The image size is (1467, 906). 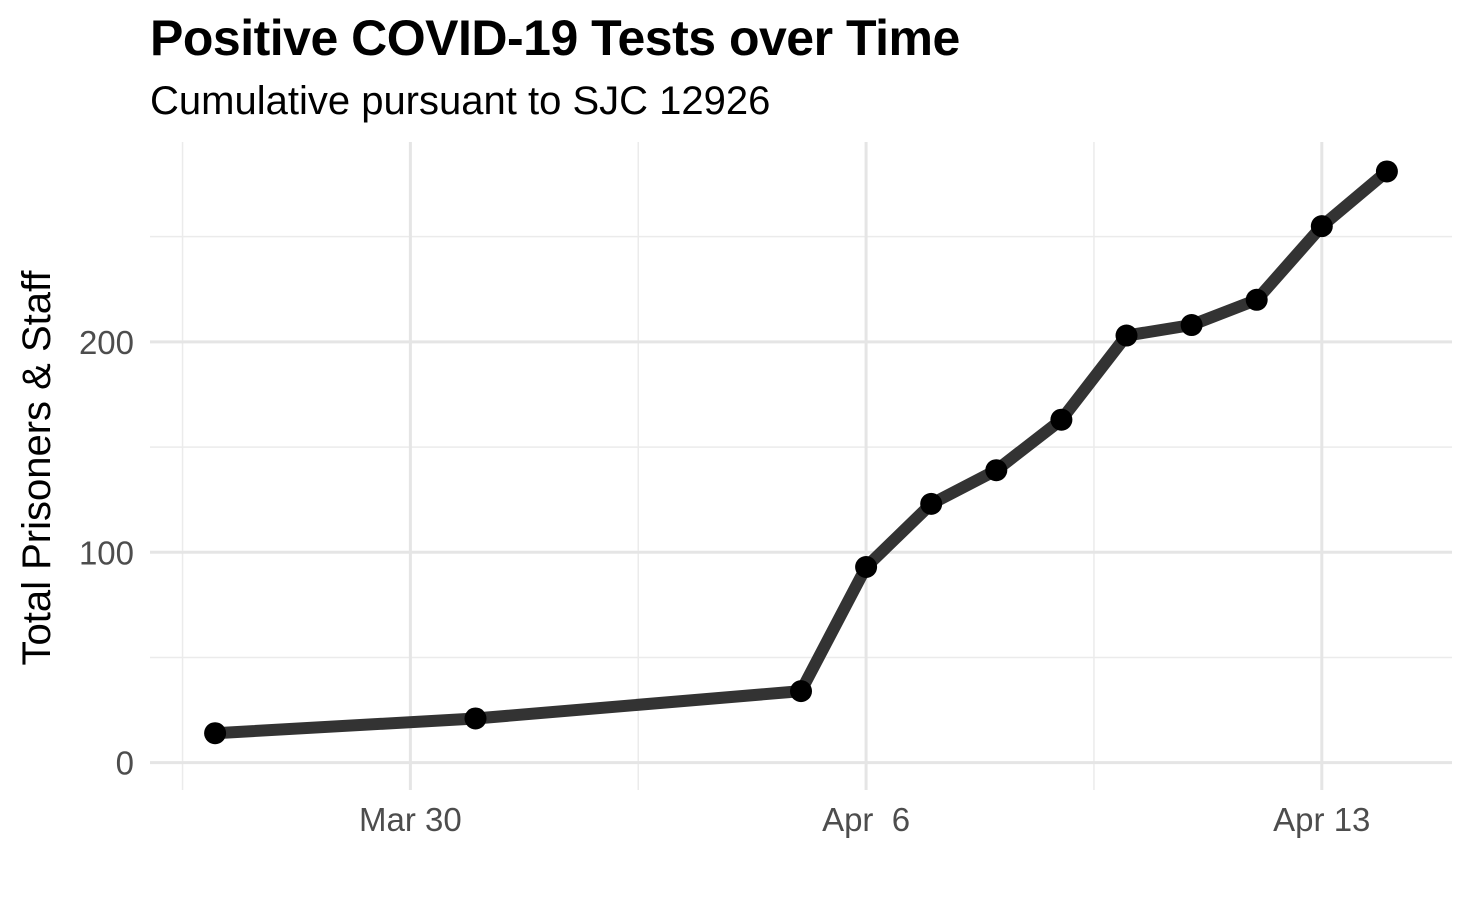 What do you see at coordinates (410, 819) in the screenshot?
I see `x-tick-label: Mar 30` at bounding box center [410, 819].